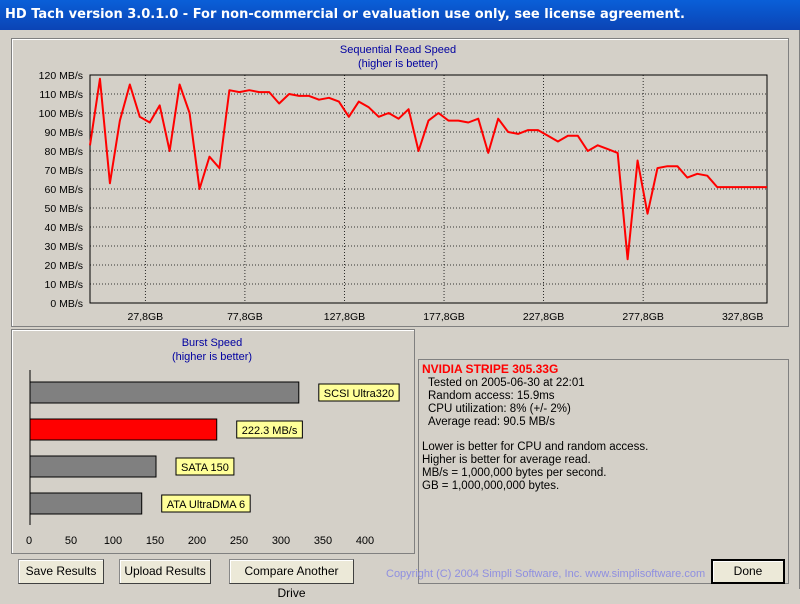 The image size is (800, 604). I want to click on read-x-tick-label: 27,8GB, so click(146, 317).